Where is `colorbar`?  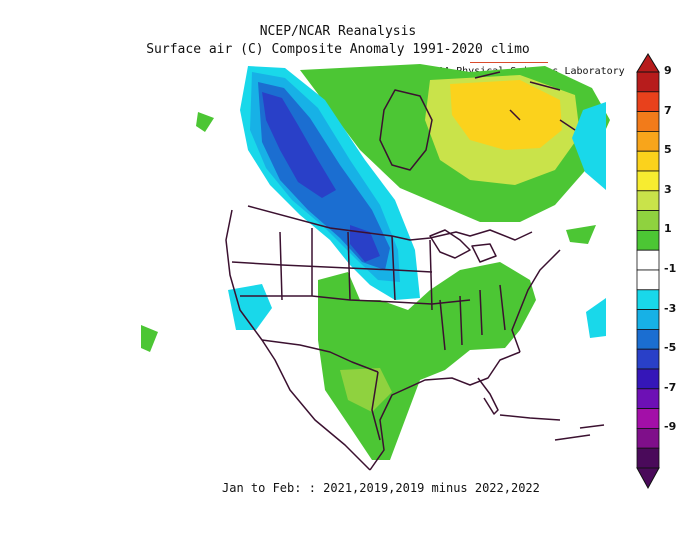
colorbar is located at coordinates (648, 271).